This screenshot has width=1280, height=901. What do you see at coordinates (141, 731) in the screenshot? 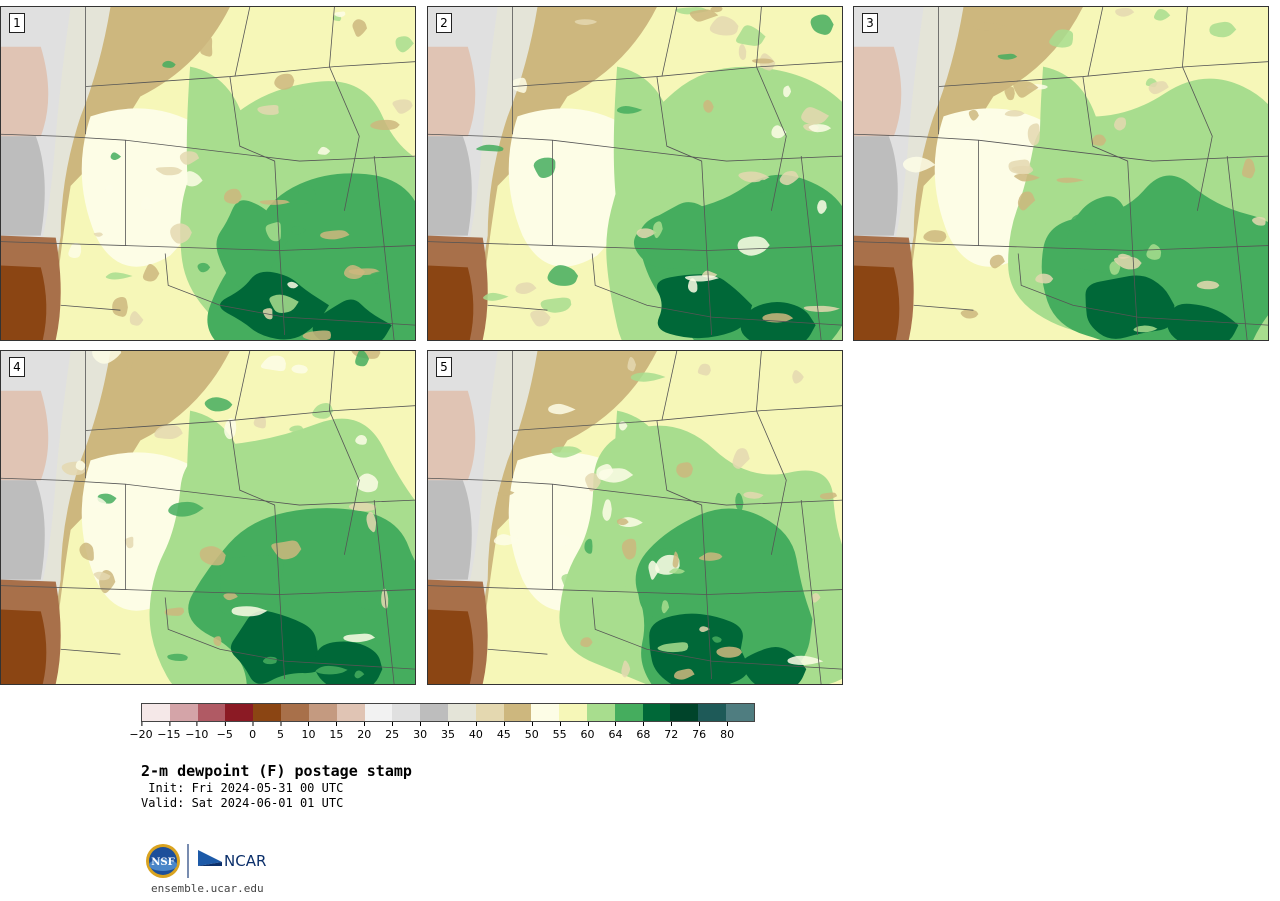
I see `colorbar-tick-label: −20` at bounding box center [141, 731].